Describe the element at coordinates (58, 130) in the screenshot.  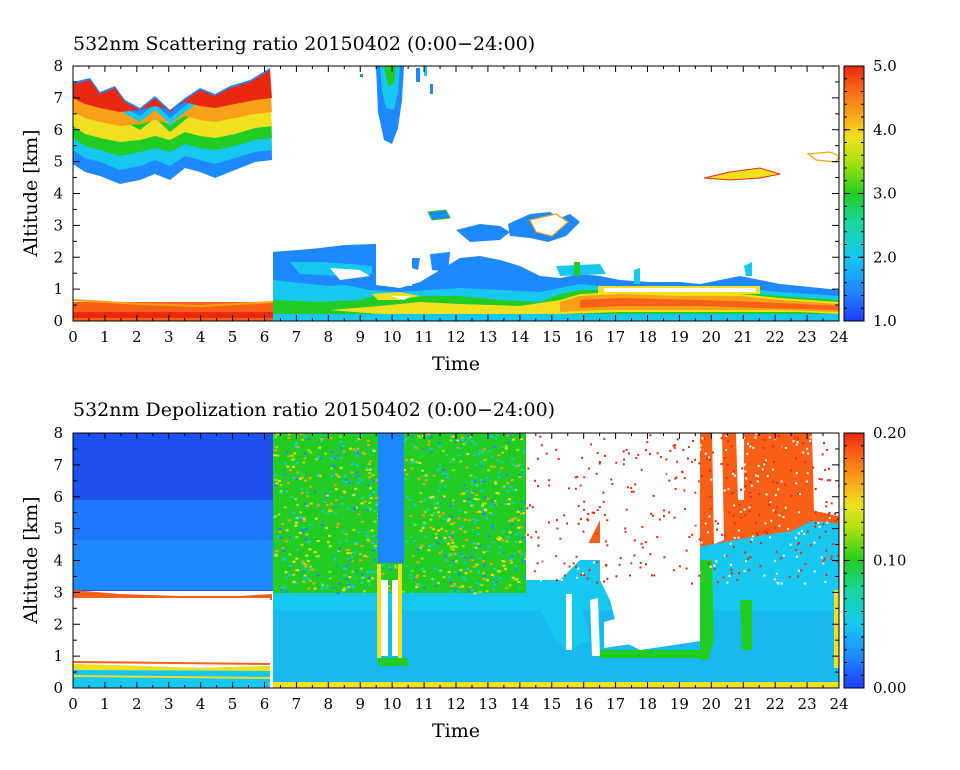
I see `scattering-ytick-label: 6` at that location.